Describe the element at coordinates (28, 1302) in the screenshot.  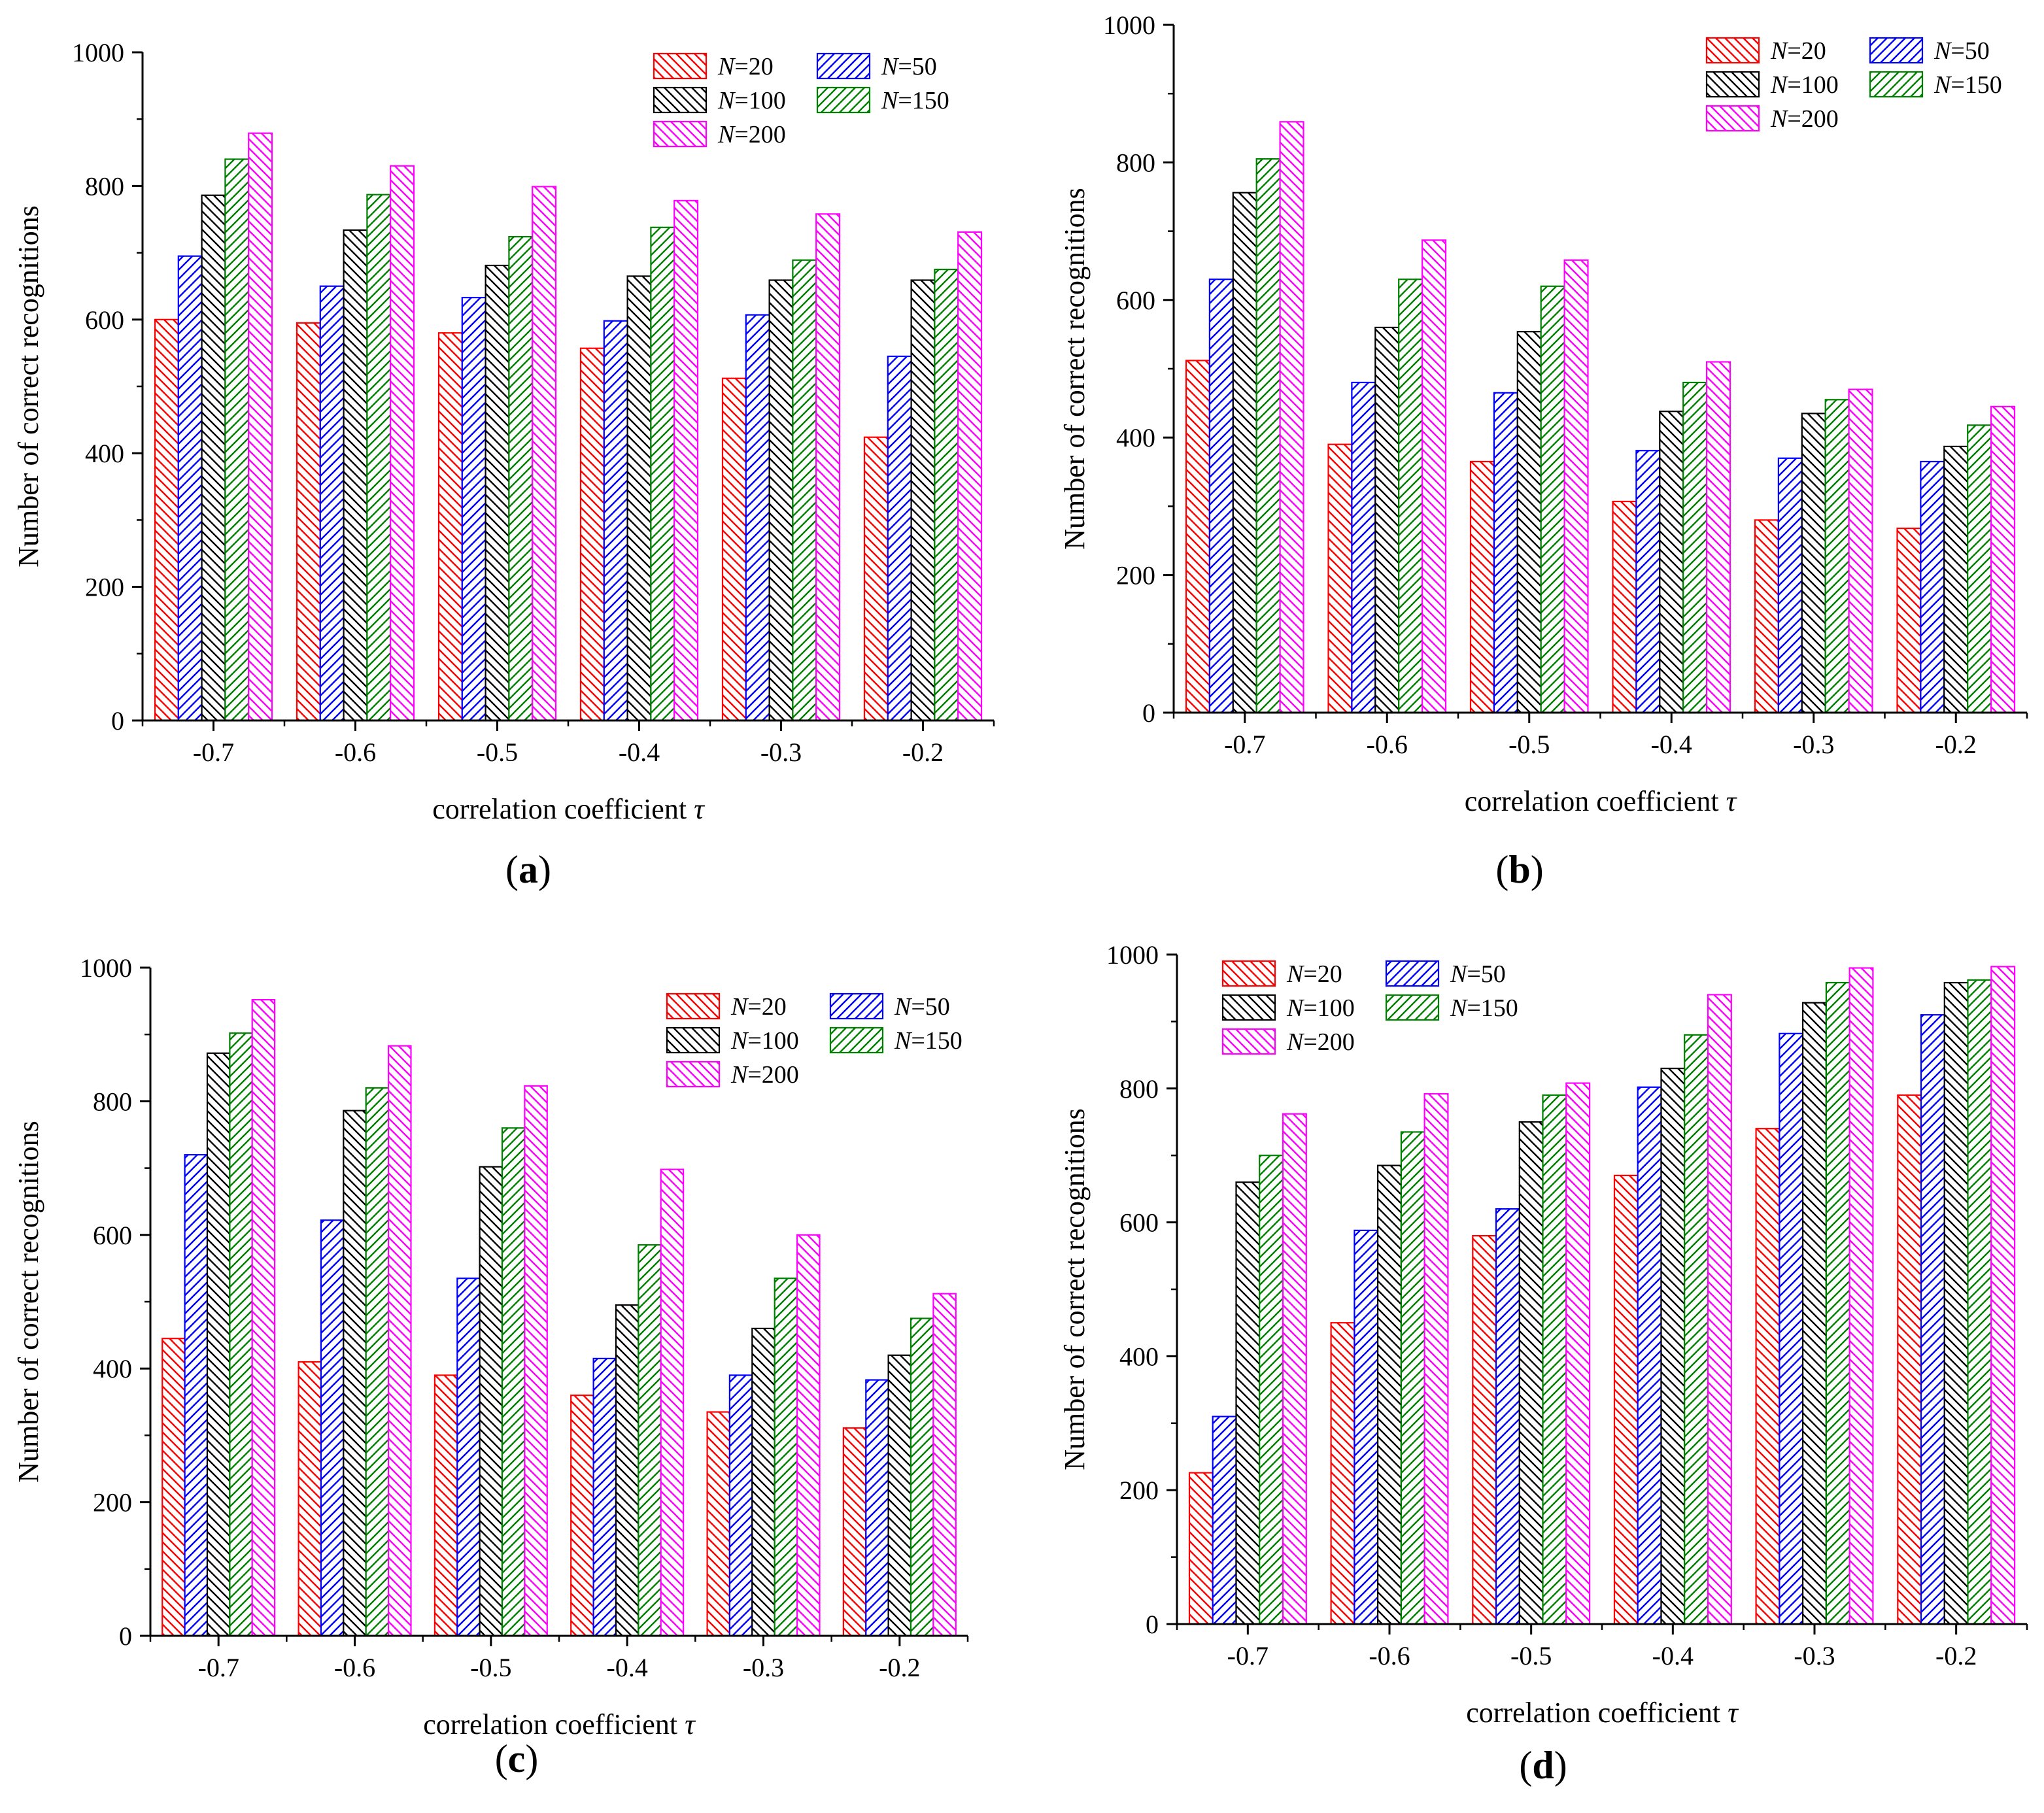
I see `y-axis-title-c: Number of correct recognitions` at that location.